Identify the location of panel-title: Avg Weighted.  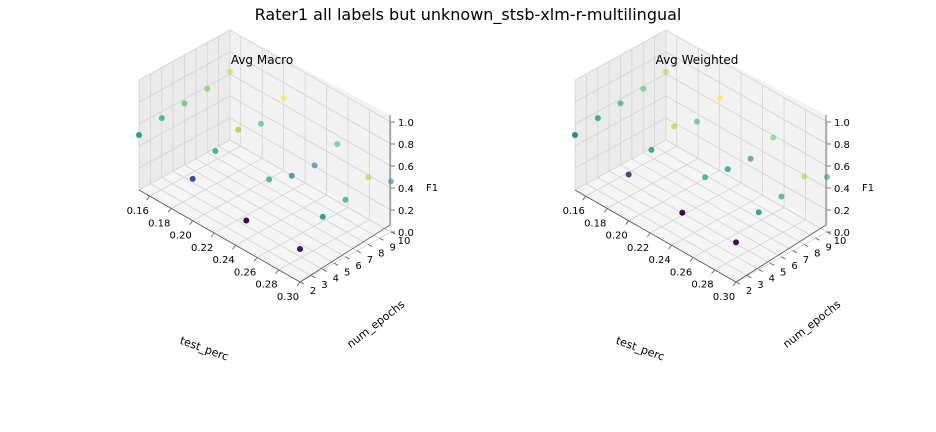
(697, 60).